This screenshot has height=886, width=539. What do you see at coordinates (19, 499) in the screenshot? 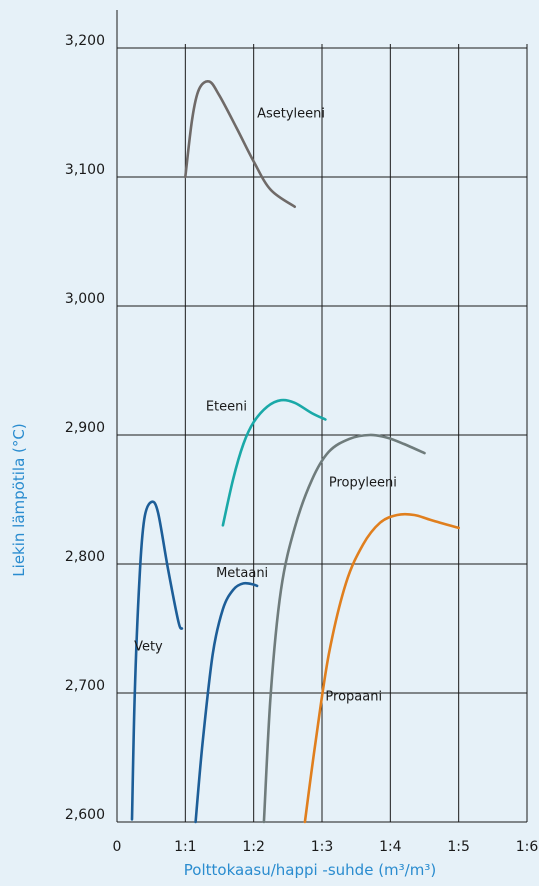
I see `y-axis-title: Liekin lämpötila (°C)` at bounding box center [19, 499].